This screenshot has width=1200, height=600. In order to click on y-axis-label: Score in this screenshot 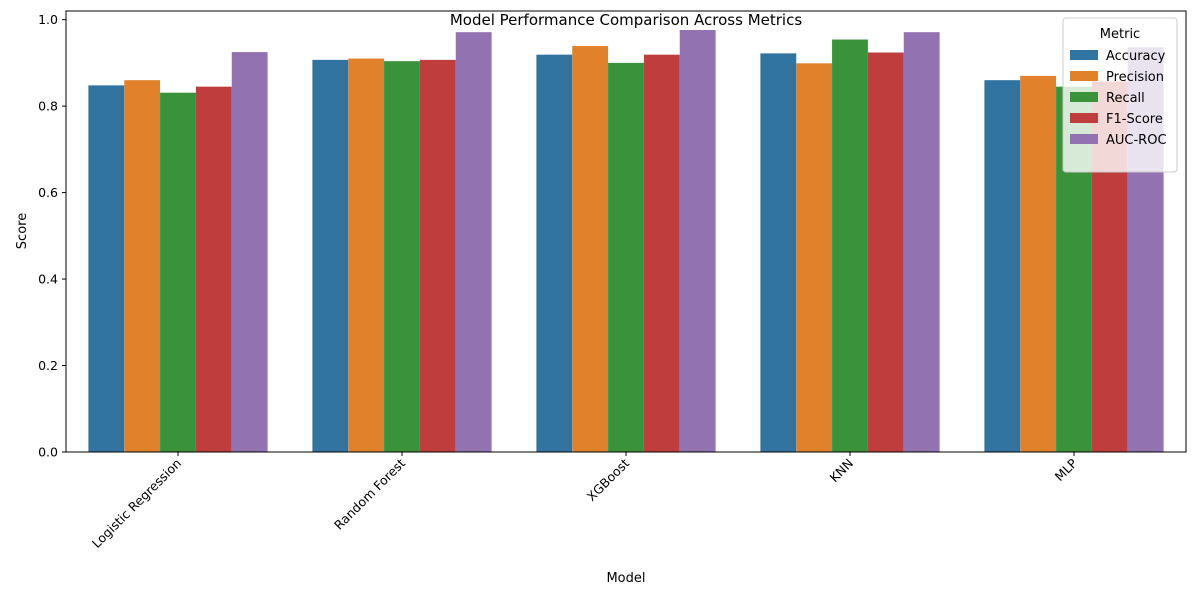, I will do `click(22, 231)`.